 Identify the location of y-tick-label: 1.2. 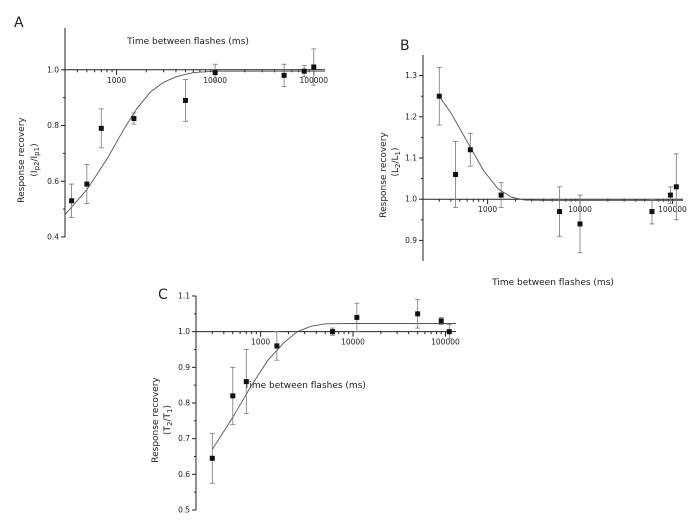
(411, 116).